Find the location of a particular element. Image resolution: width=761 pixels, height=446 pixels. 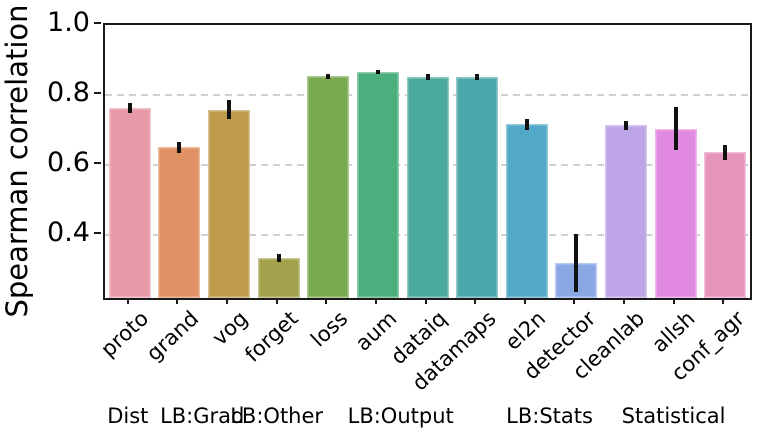

x-tick-label: forget is located at coordinates (271, 336).